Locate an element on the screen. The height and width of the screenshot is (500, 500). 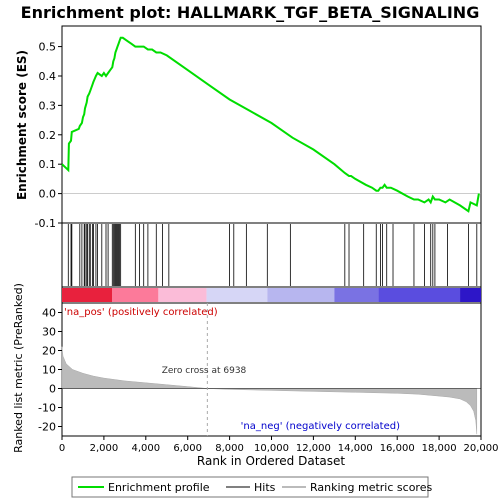
es-y-tick-label: 0.2 is located at coordinates (48, 135).